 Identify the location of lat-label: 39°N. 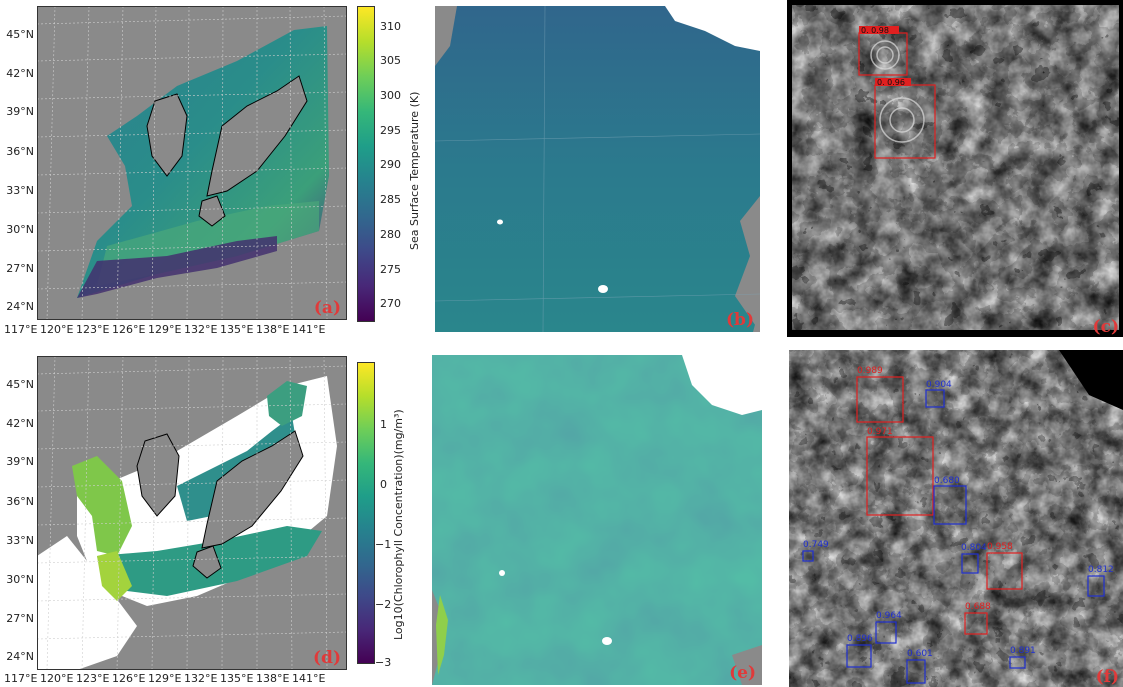
(20, 461).